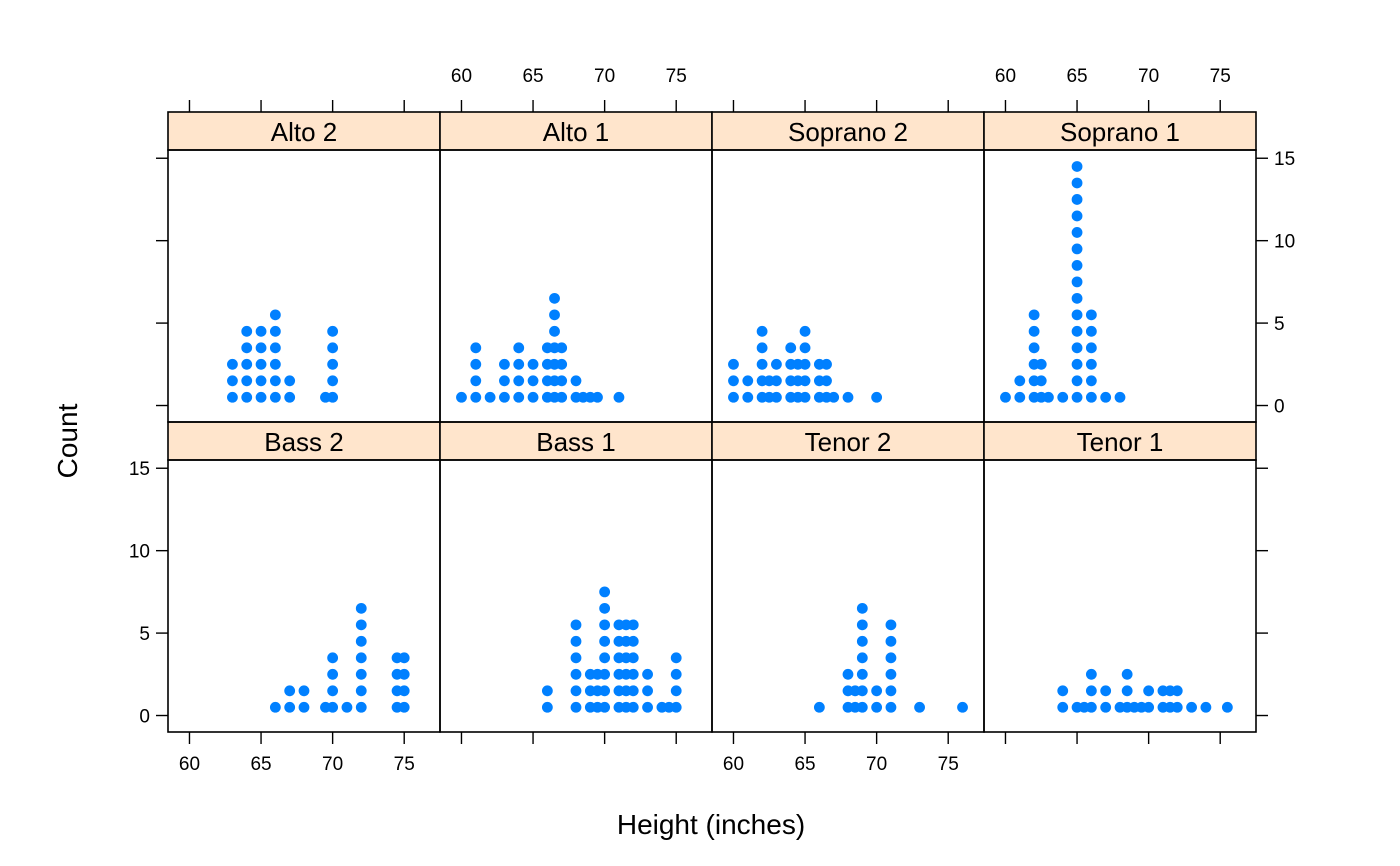 This screenshot has height=866, width=1400. I want to click on strip-label: Soprano 1, so click(1120, 132).